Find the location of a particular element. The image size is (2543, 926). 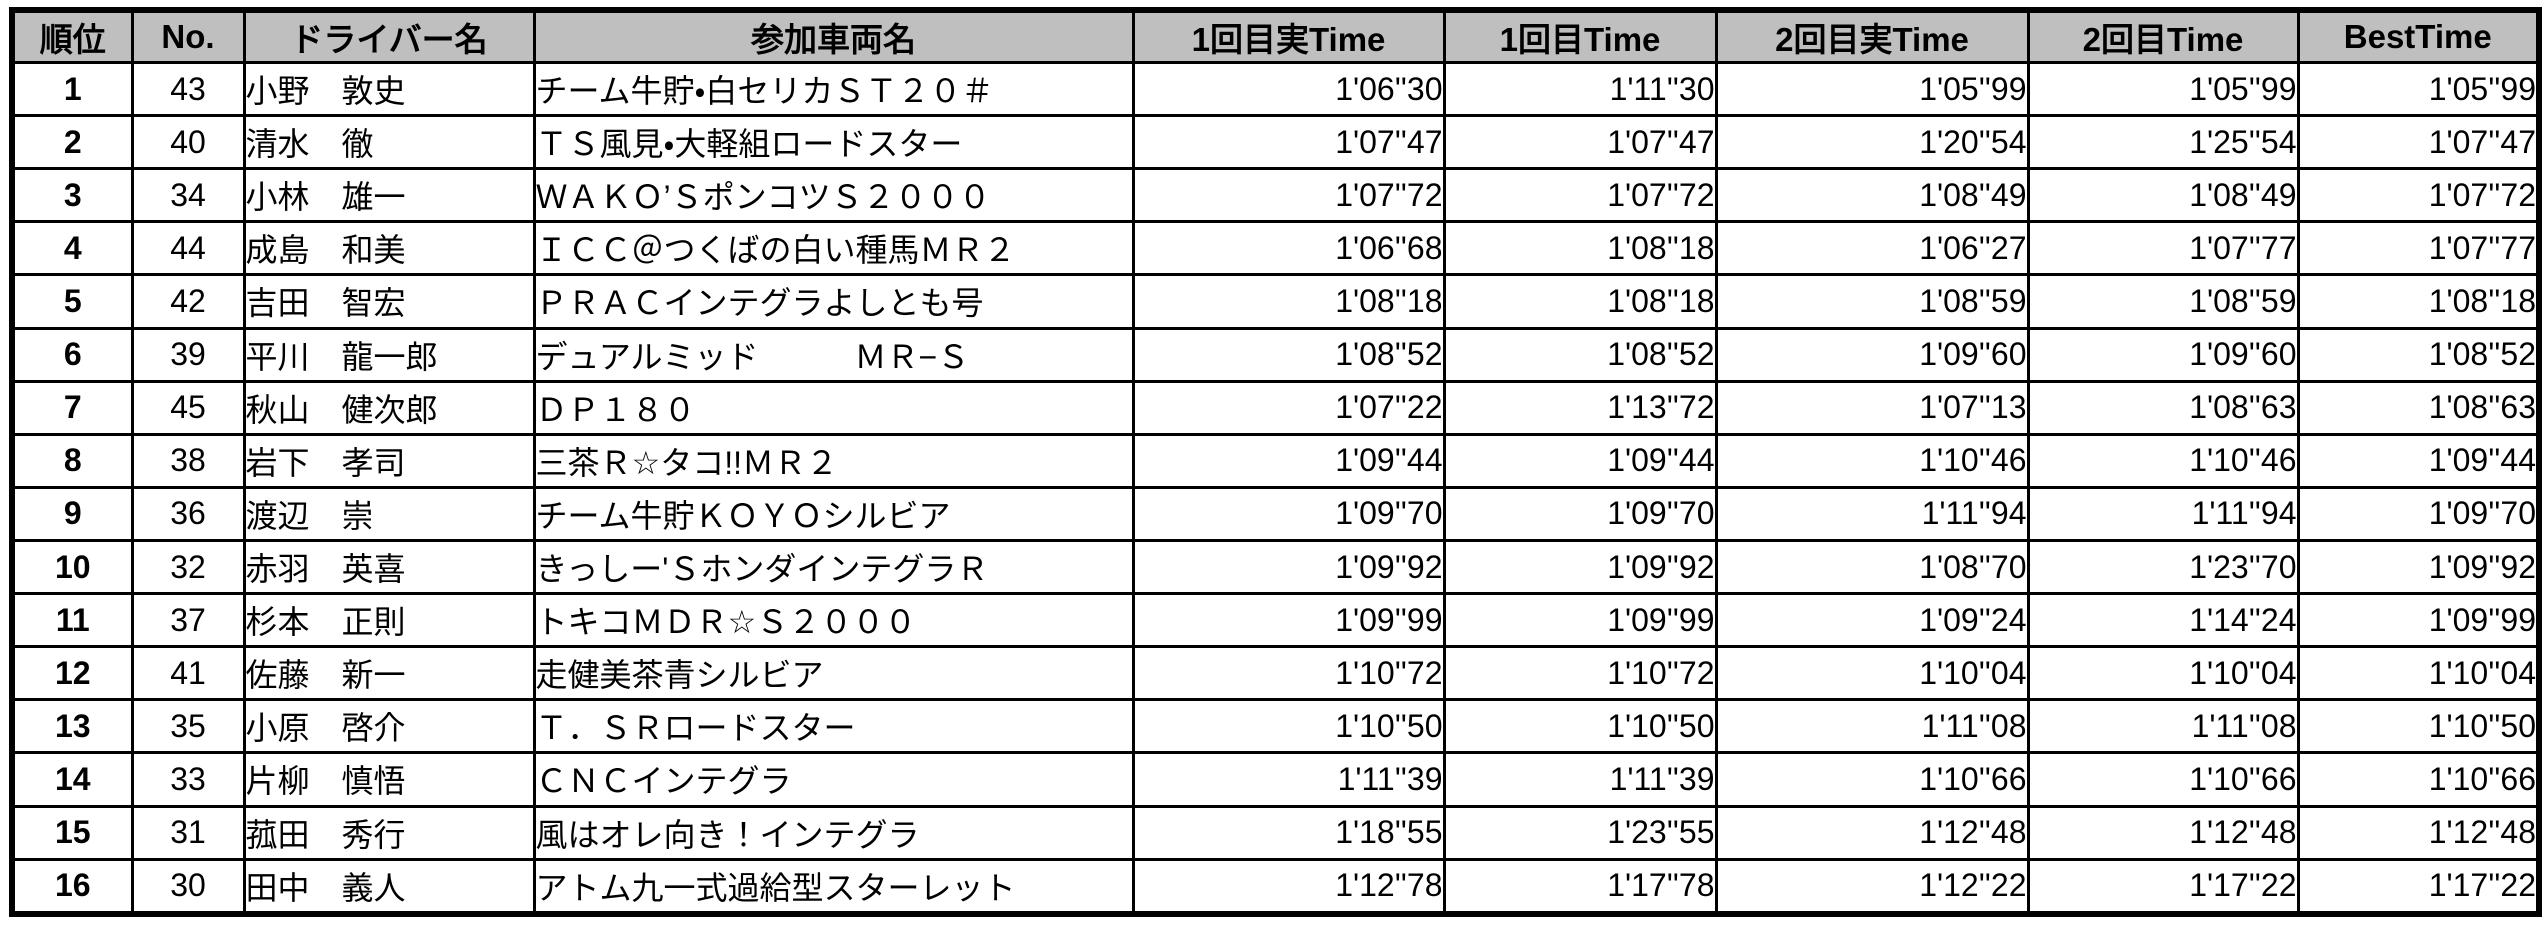

run2-time-cell: 1'09''60 is located at coordinates (2163, 354).